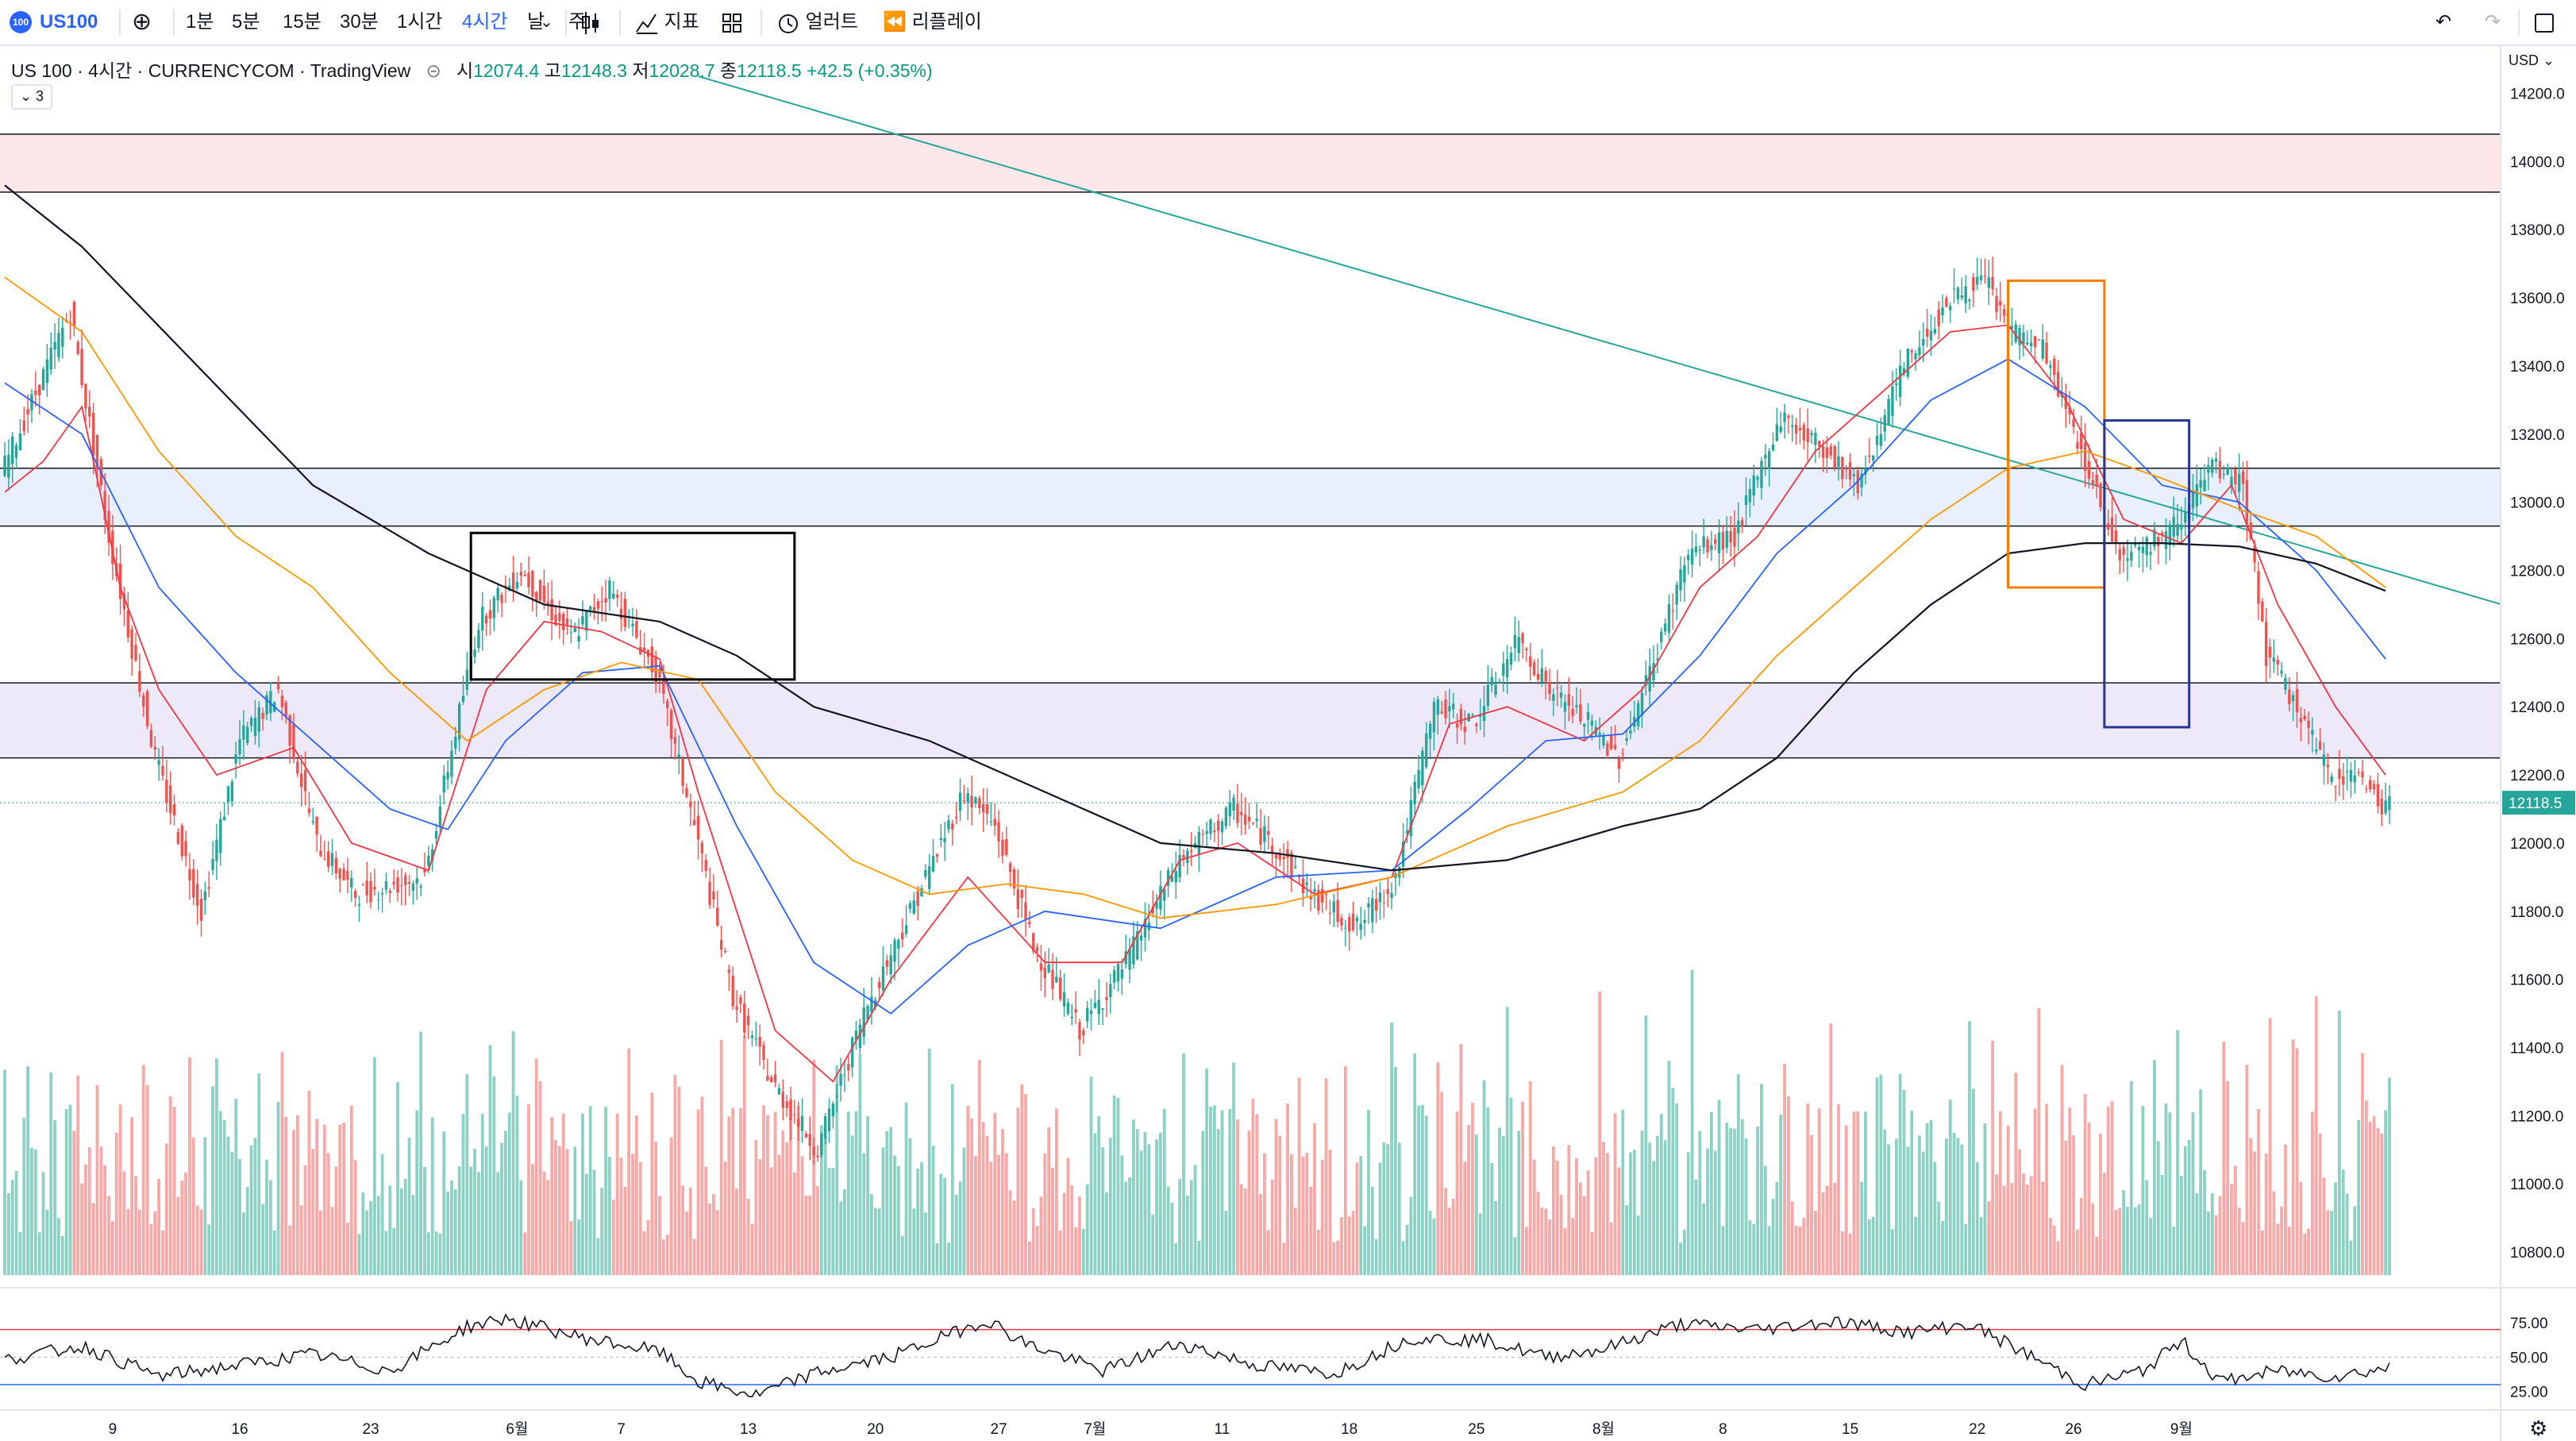 This screenshot has width=2576, height=1441. What do you see at coordinates (211, 70) in the screenshot?
I see `legend-title: US 100 · 4시간 · CURRENCYCOM · TradingView` at bounding box center [211, 70].